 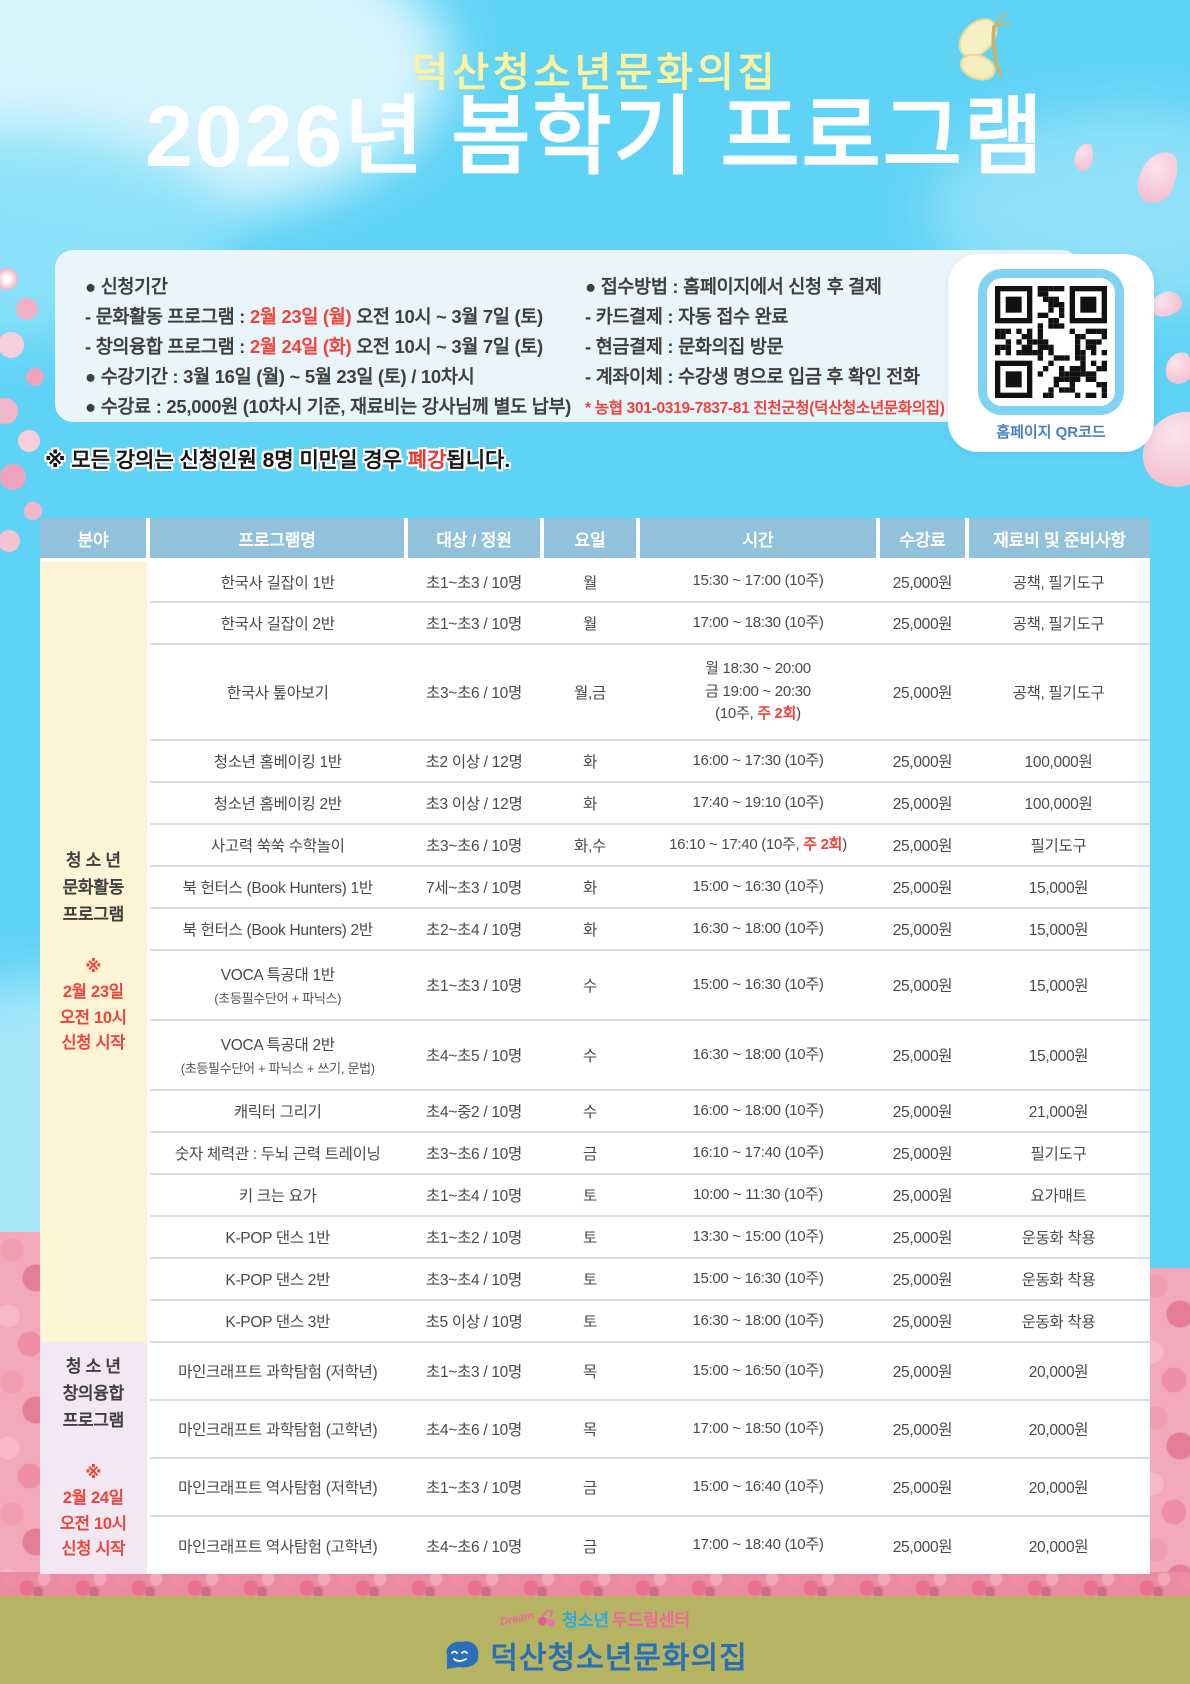 What do you see at coordinates (94, 540) in the screenshot?
I see `col-header-category: 분야` at bounding box center [94, 540].